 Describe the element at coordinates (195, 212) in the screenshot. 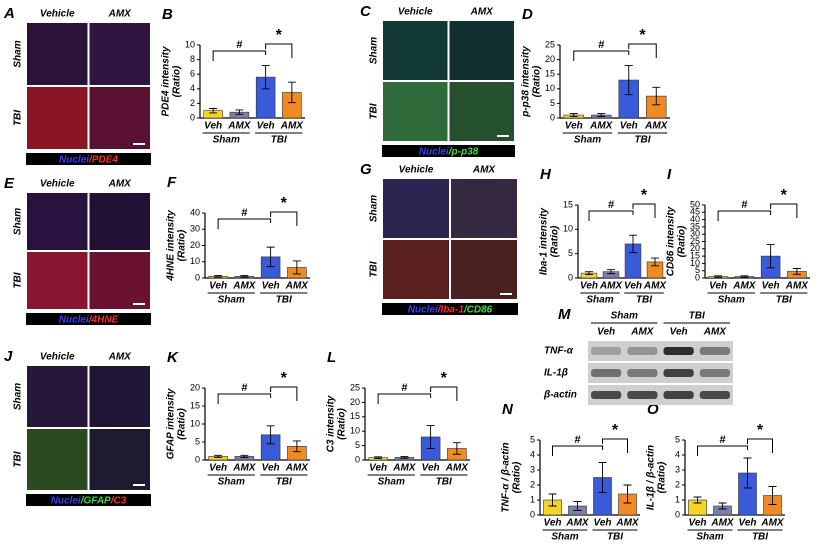

I see `y-tick-label: 40` at that location.